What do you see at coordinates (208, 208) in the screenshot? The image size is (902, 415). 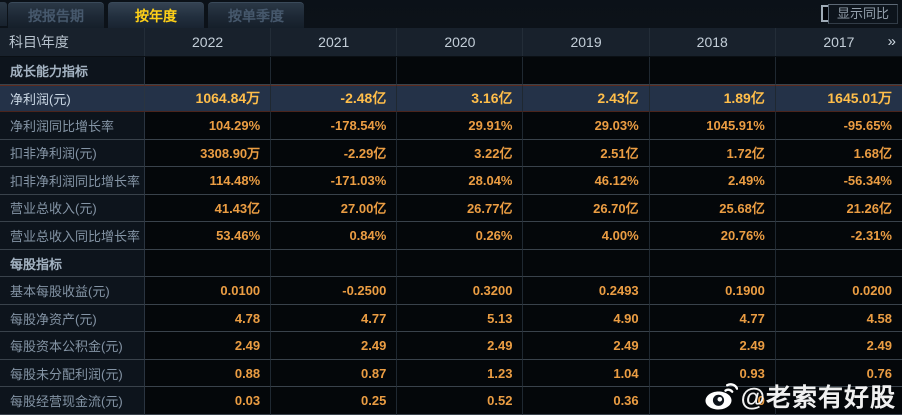 I see `table-cell: 41.43亿` at bounding box center [208, 208].